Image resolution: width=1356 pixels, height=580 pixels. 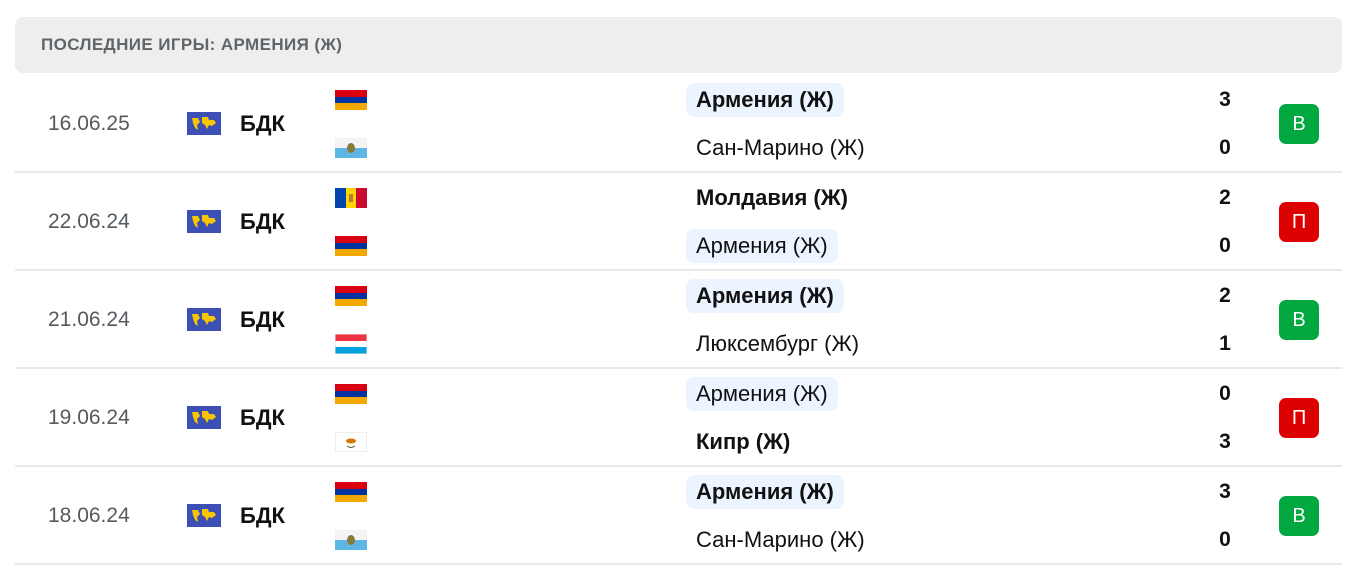 What do you see at coordinates (89, 515) in the screenshot?
I see `match-date: 18.06.24` at bounding box center [89, 515].